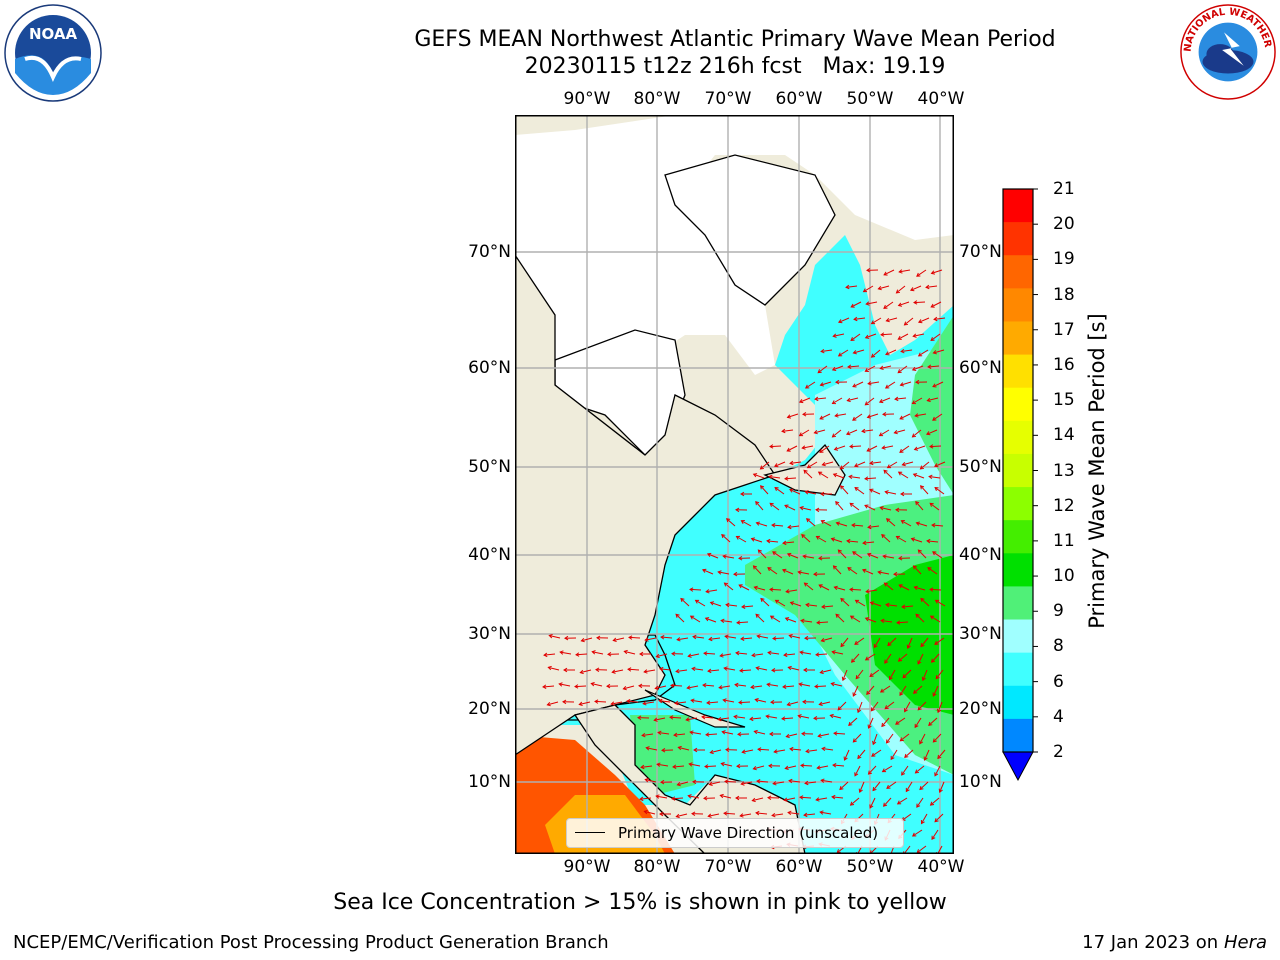  Describe the element at coordinates (980, 634) in the screenshot. I see `lat-label-right-30n: 30°N` at that location.